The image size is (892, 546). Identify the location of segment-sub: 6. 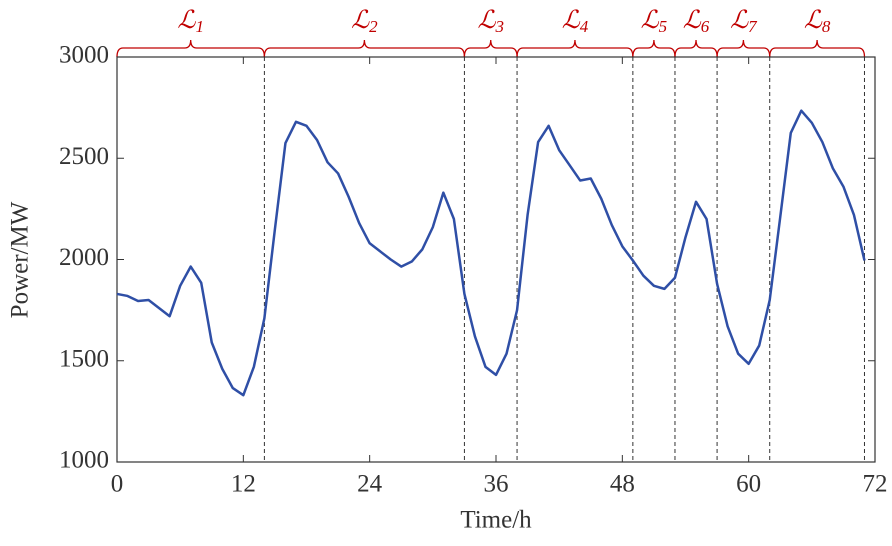
(705, 26).